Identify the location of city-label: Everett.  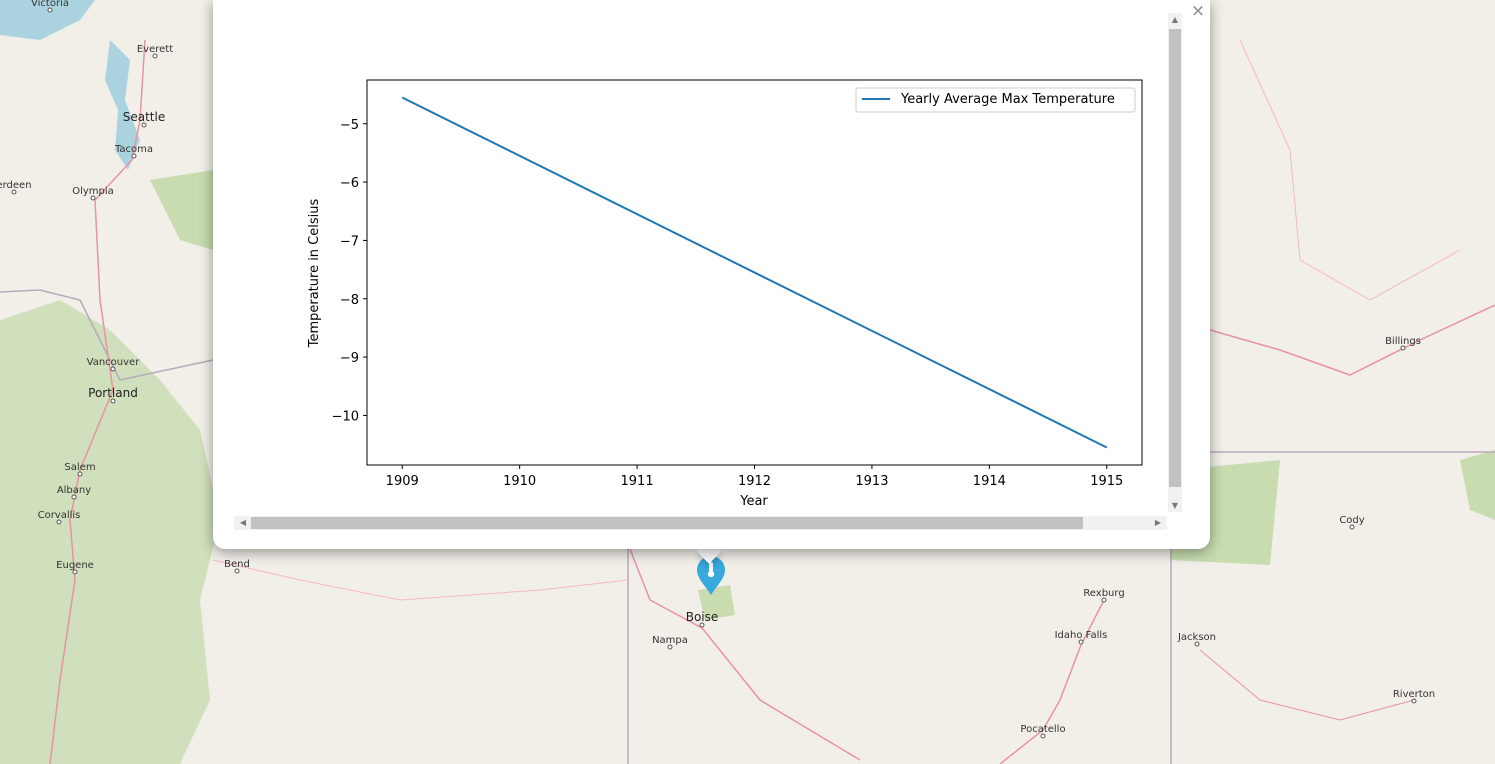
(155, 49).